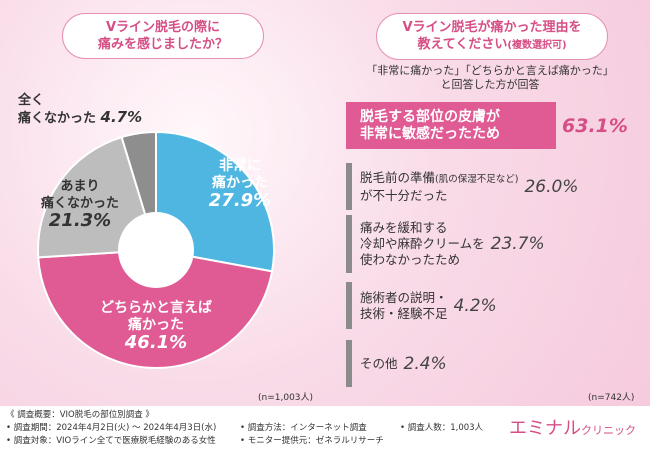 This screenshot has height=450, width=650. Describe the element at coordinates (404, 313) in the screenshot. I see `bar-label-practitioner-line2: 技術・経験不足` at that location.